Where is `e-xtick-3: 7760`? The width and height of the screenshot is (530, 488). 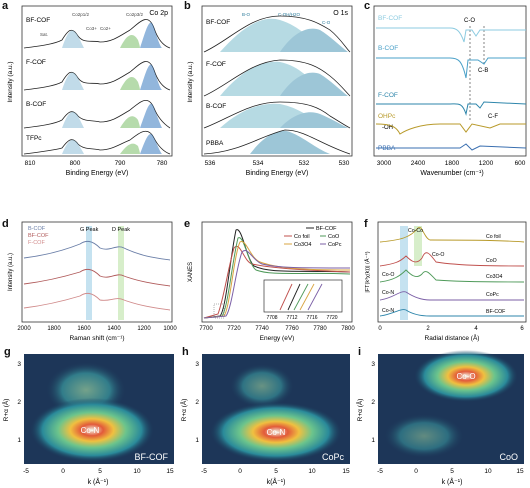
e-xtick-3: 7760 is located at coordinates (292, 329).